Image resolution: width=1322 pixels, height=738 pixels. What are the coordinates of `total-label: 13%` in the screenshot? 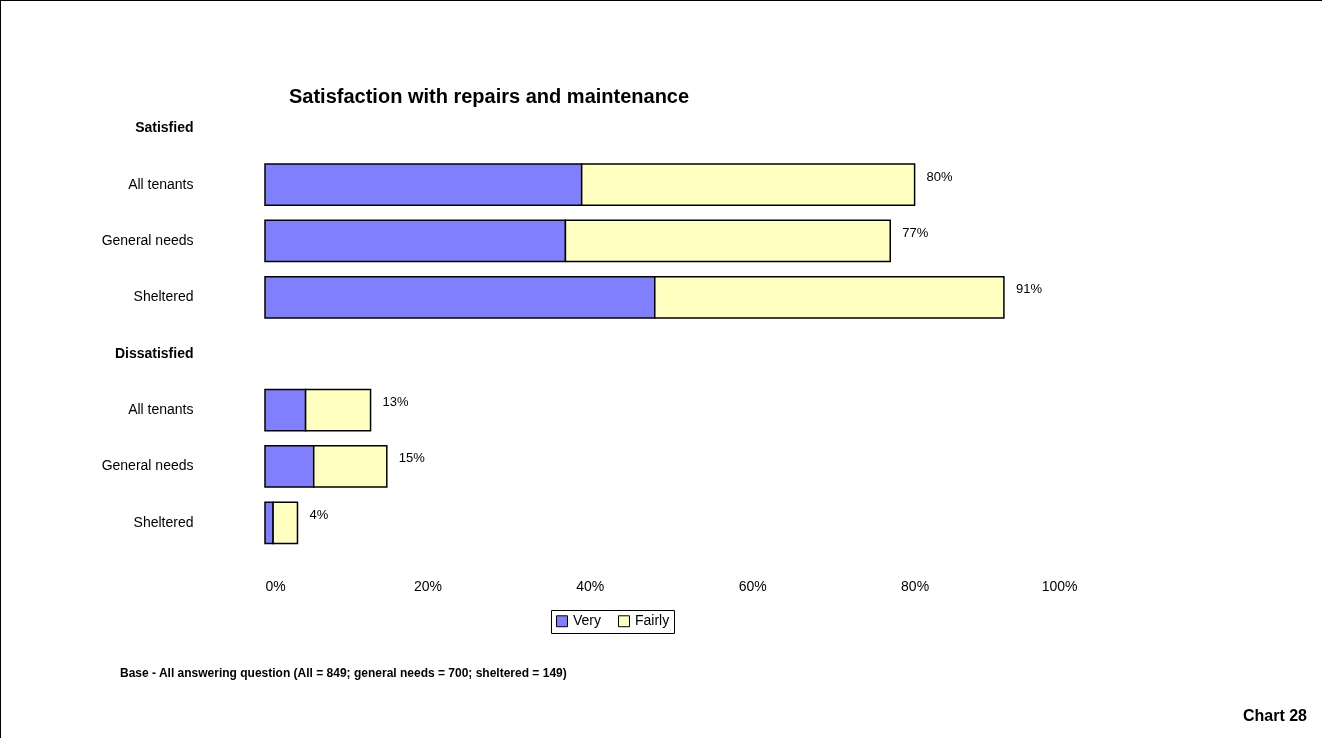 It's located at (396, 402).